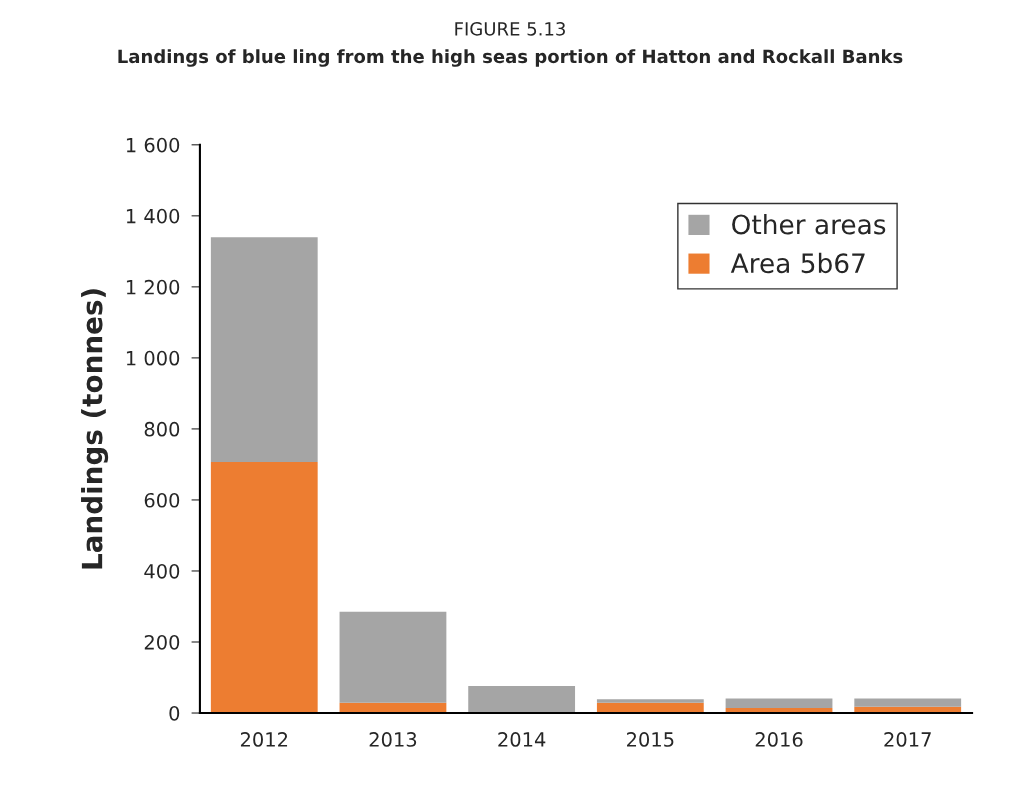 This screenshot has height=787, width=1020. I want to click on y-tick-label: 0, so click(174, 713).